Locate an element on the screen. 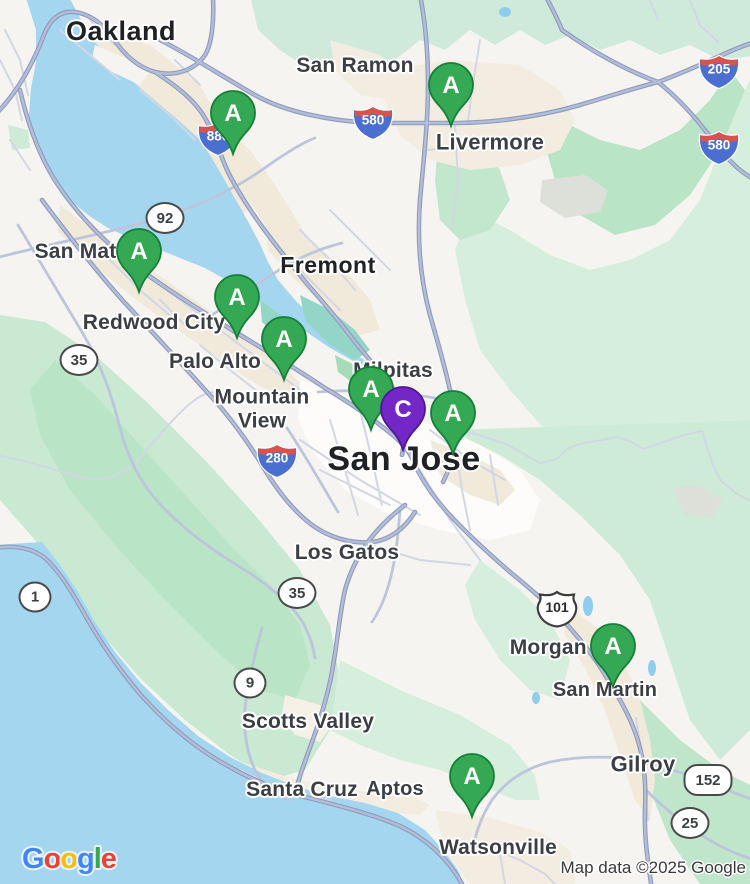 The width and height of the screenshot is (750, 884). google-logo-letter: e is located at coordinates (108, 859).